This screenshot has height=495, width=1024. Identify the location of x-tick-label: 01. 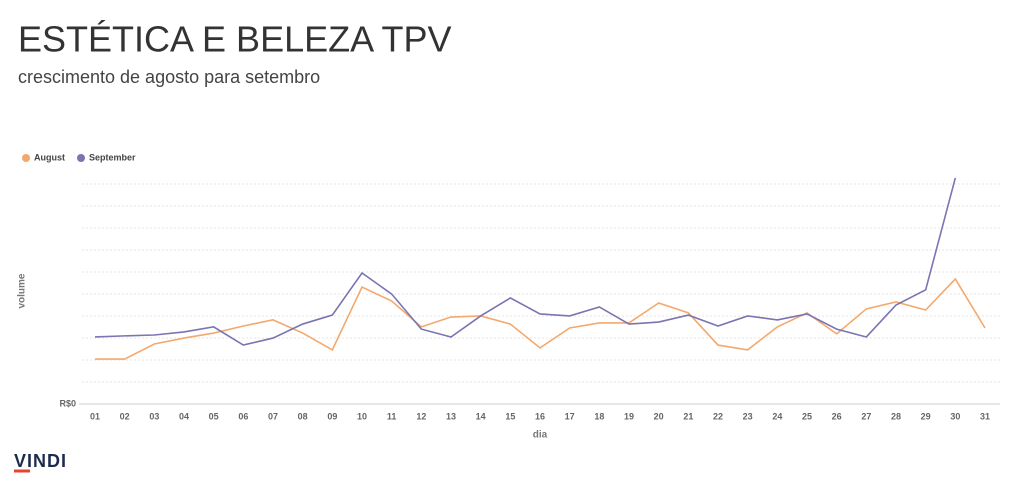
(95, 416).